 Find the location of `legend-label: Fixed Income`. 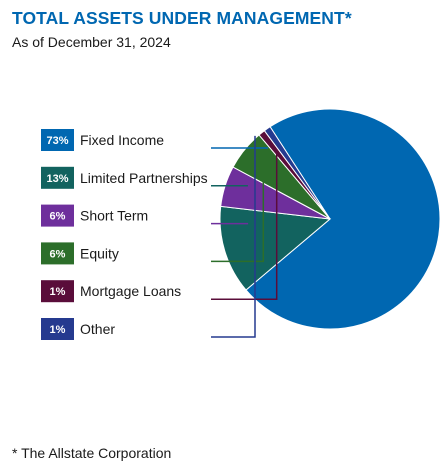

legend-label: Fixed Income is located at coordinates (122, 140).